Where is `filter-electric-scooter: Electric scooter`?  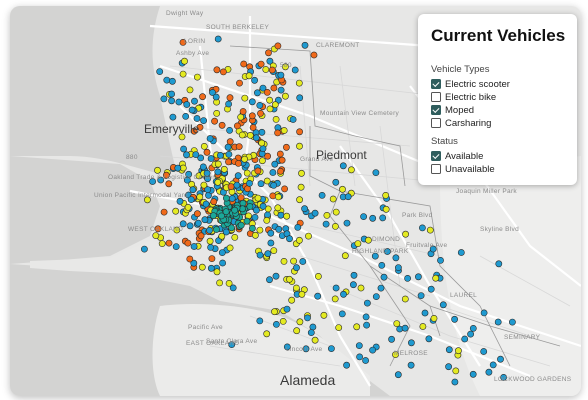
filter-electric-scooter: Electric scooter is located at coordinates (470, 84).